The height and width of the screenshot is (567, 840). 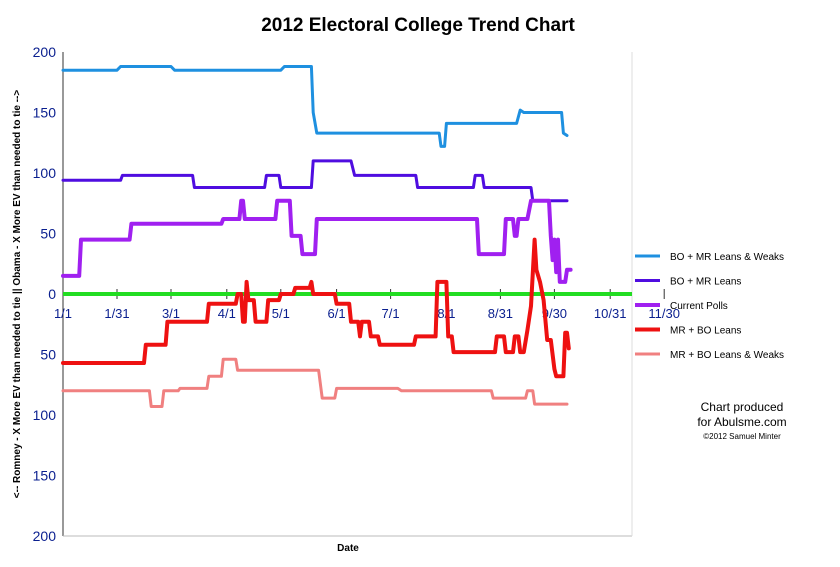 What do you see at coordinates (727, 257) in the screenshot?
I see `legend-label: BO + MR Leans & Weaks` at bounding box center [727, 257].